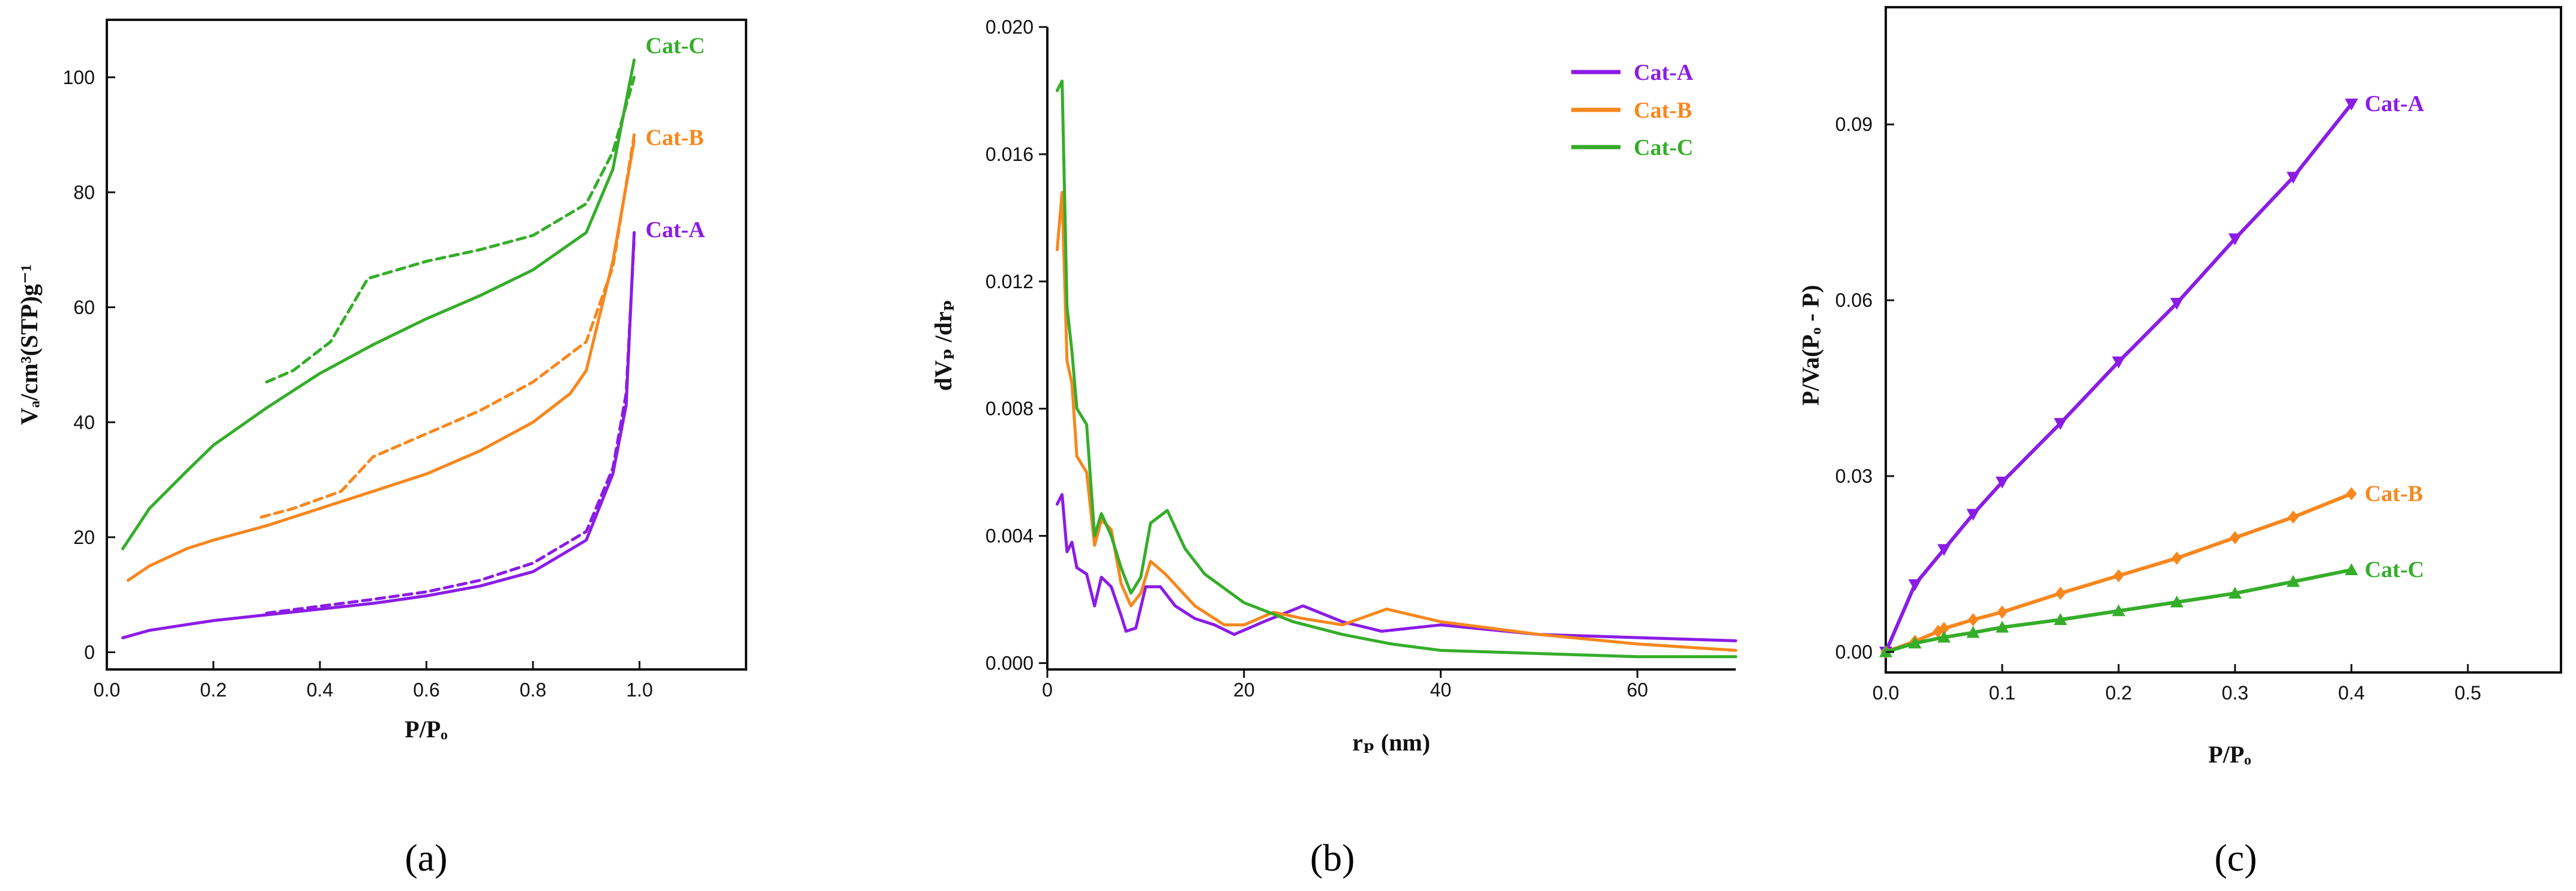 This screenshot has width=2576, height=891. I want to click on chart-b-legend: Cat-A Cat-B Cat-C, so click(1632, 110).